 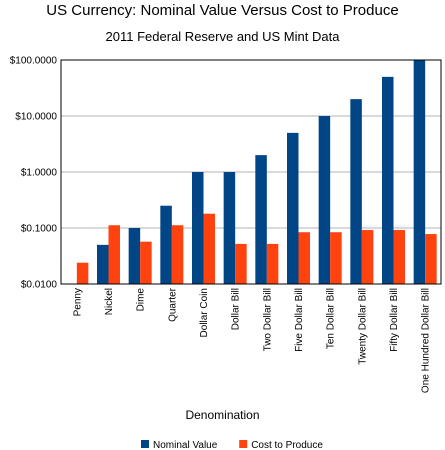 I want to click on legend-label: Cost to Produce, so click(x=287, y=445).